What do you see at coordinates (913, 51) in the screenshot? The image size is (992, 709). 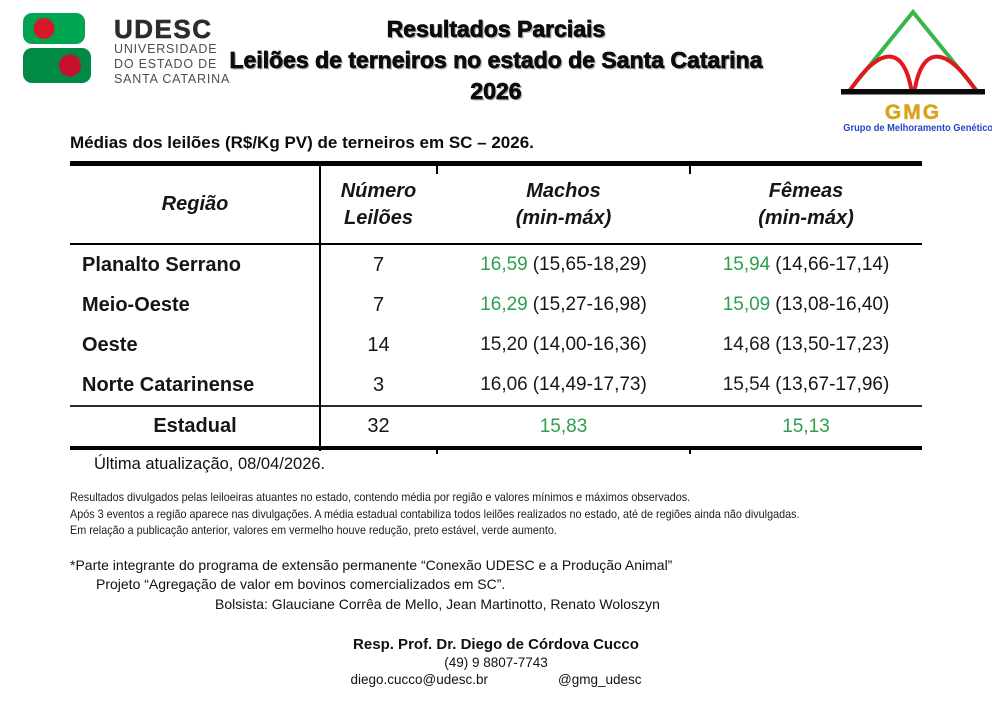 I see `gmg-logo-icon` at bounding box center [913, 51].